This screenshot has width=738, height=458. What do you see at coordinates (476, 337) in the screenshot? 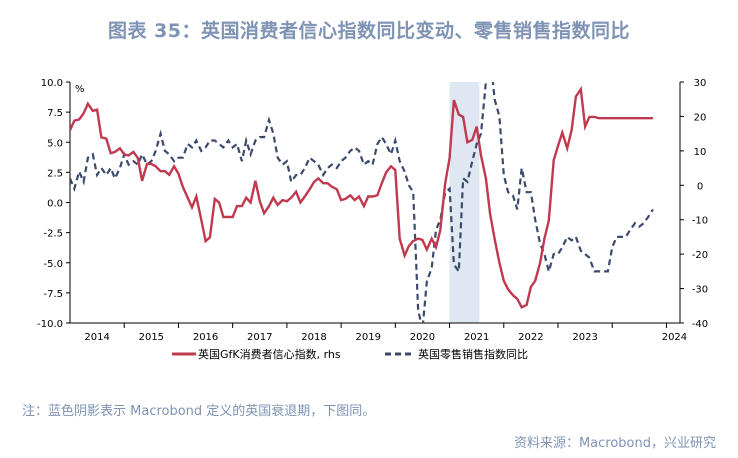
I see `x-tick-label: 2021` at bounding box center [476, 337].